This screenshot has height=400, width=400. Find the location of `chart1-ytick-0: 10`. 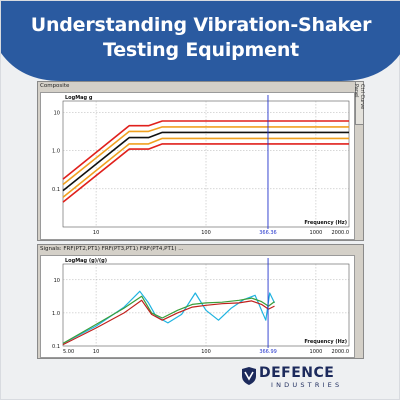

chart1-ytick-0: 10 is located at coordinates (57, 281).